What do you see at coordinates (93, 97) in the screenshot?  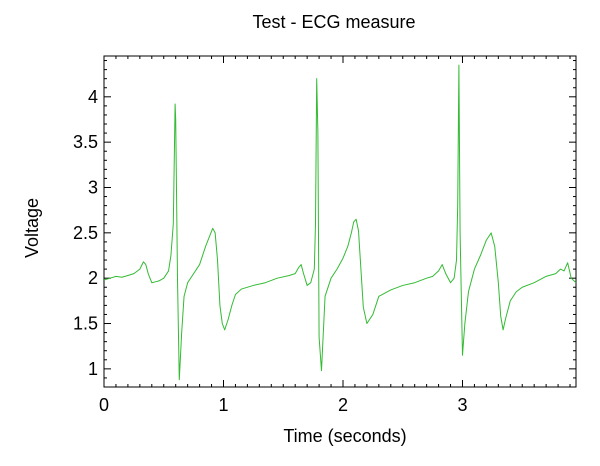 I see `y-tick-label: 4` at bounding box center [93, 97].